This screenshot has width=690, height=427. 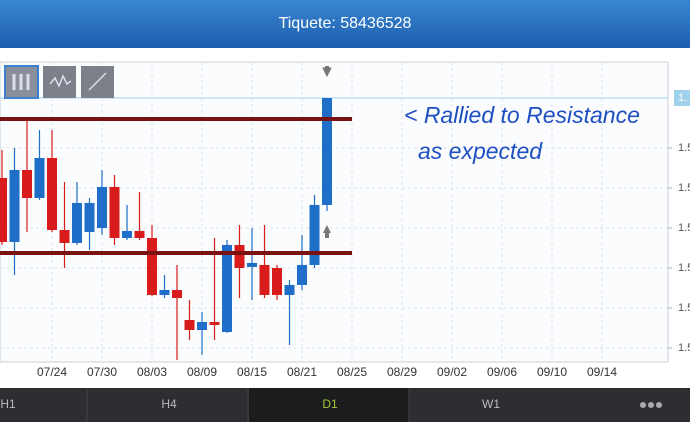 I want to click on x-tick-label: 09/06, so click(x=502, y=372).